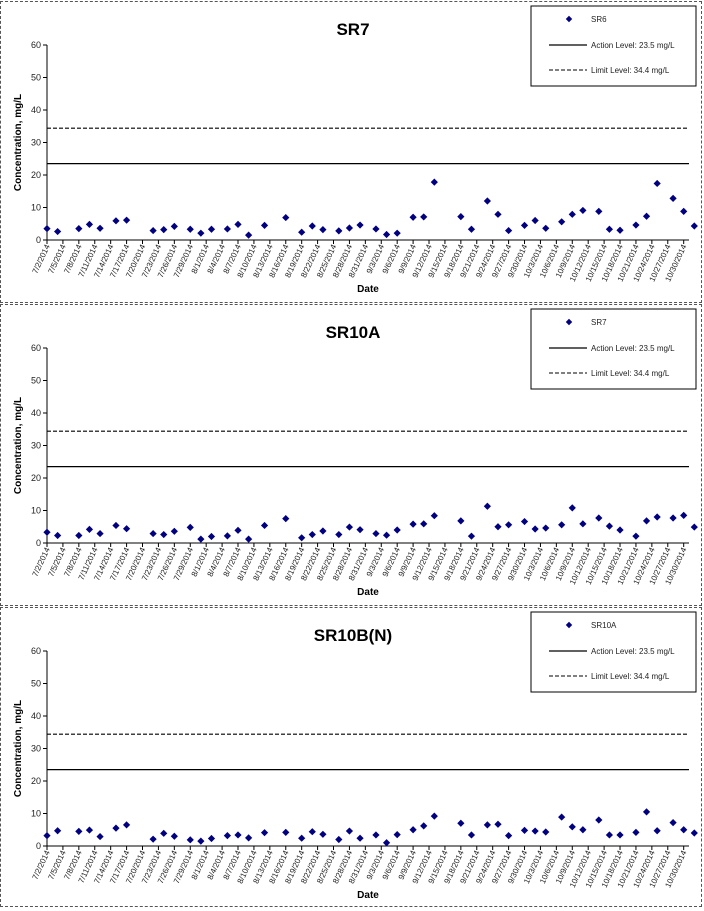  I want to click on y-tick-label: 0, so click(38, 543).